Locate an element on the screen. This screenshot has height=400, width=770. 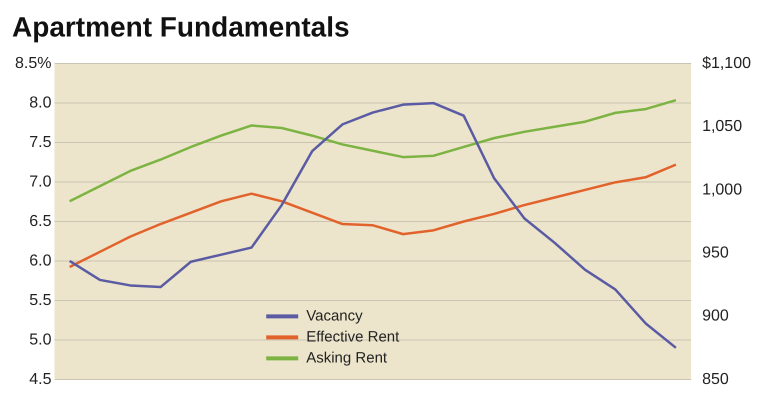
y2-tick-label: 950 is located at coordinates (715, 253).